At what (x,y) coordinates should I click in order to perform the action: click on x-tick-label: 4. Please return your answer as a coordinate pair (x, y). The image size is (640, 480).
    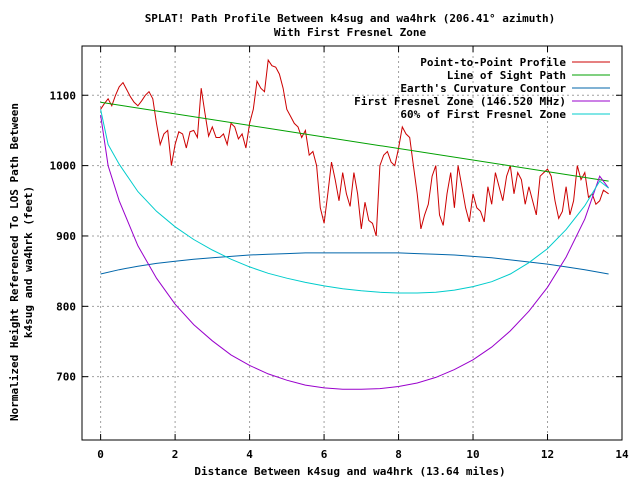
    Looking at the image, I should click on (249, 454).